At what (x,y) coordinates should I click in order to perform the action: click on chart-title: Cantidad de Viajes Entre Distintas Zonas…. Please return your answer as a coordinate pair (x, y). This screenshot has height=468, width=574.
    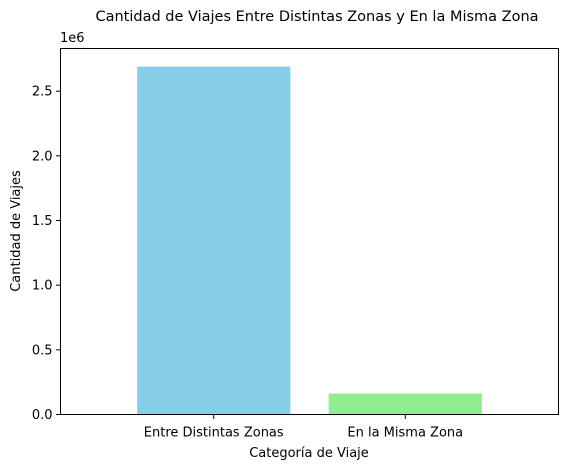
    Looking at the image, I should click on (316, 17).